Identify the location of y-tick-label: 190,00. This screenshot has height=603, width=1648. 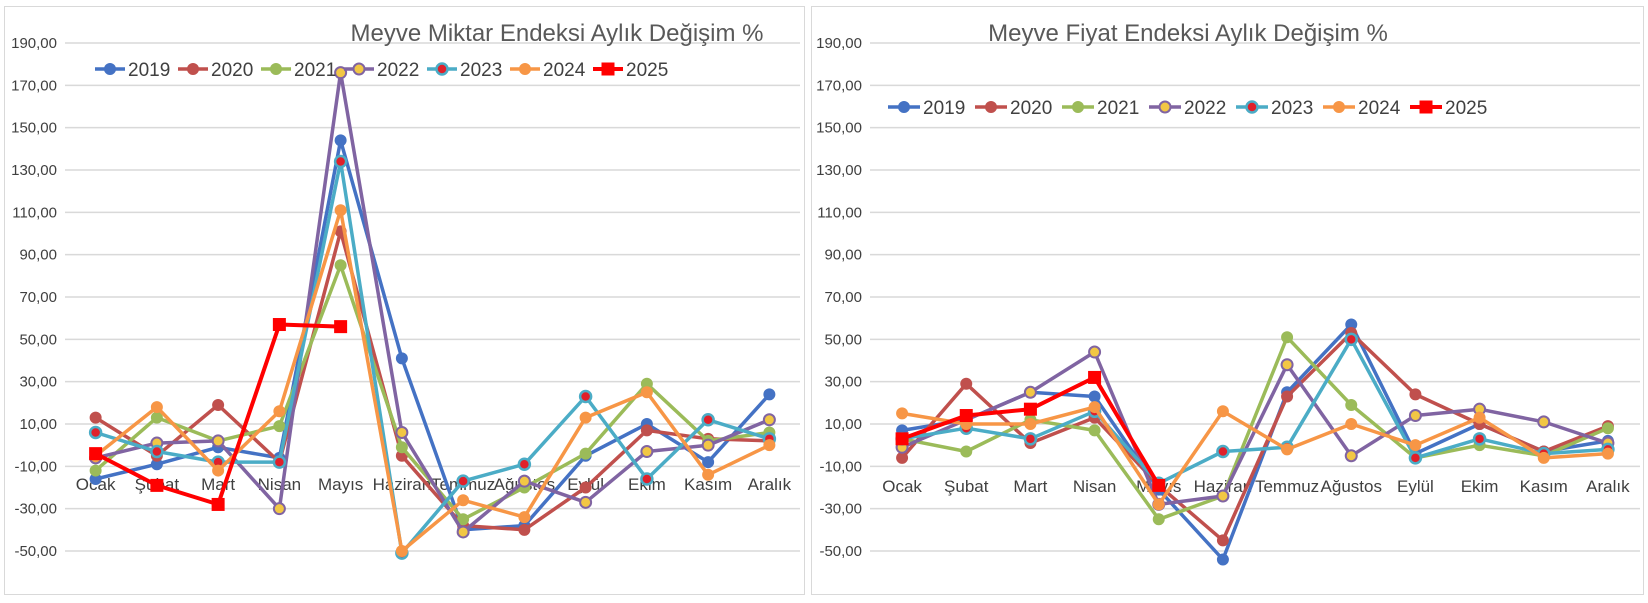
(839, 43).